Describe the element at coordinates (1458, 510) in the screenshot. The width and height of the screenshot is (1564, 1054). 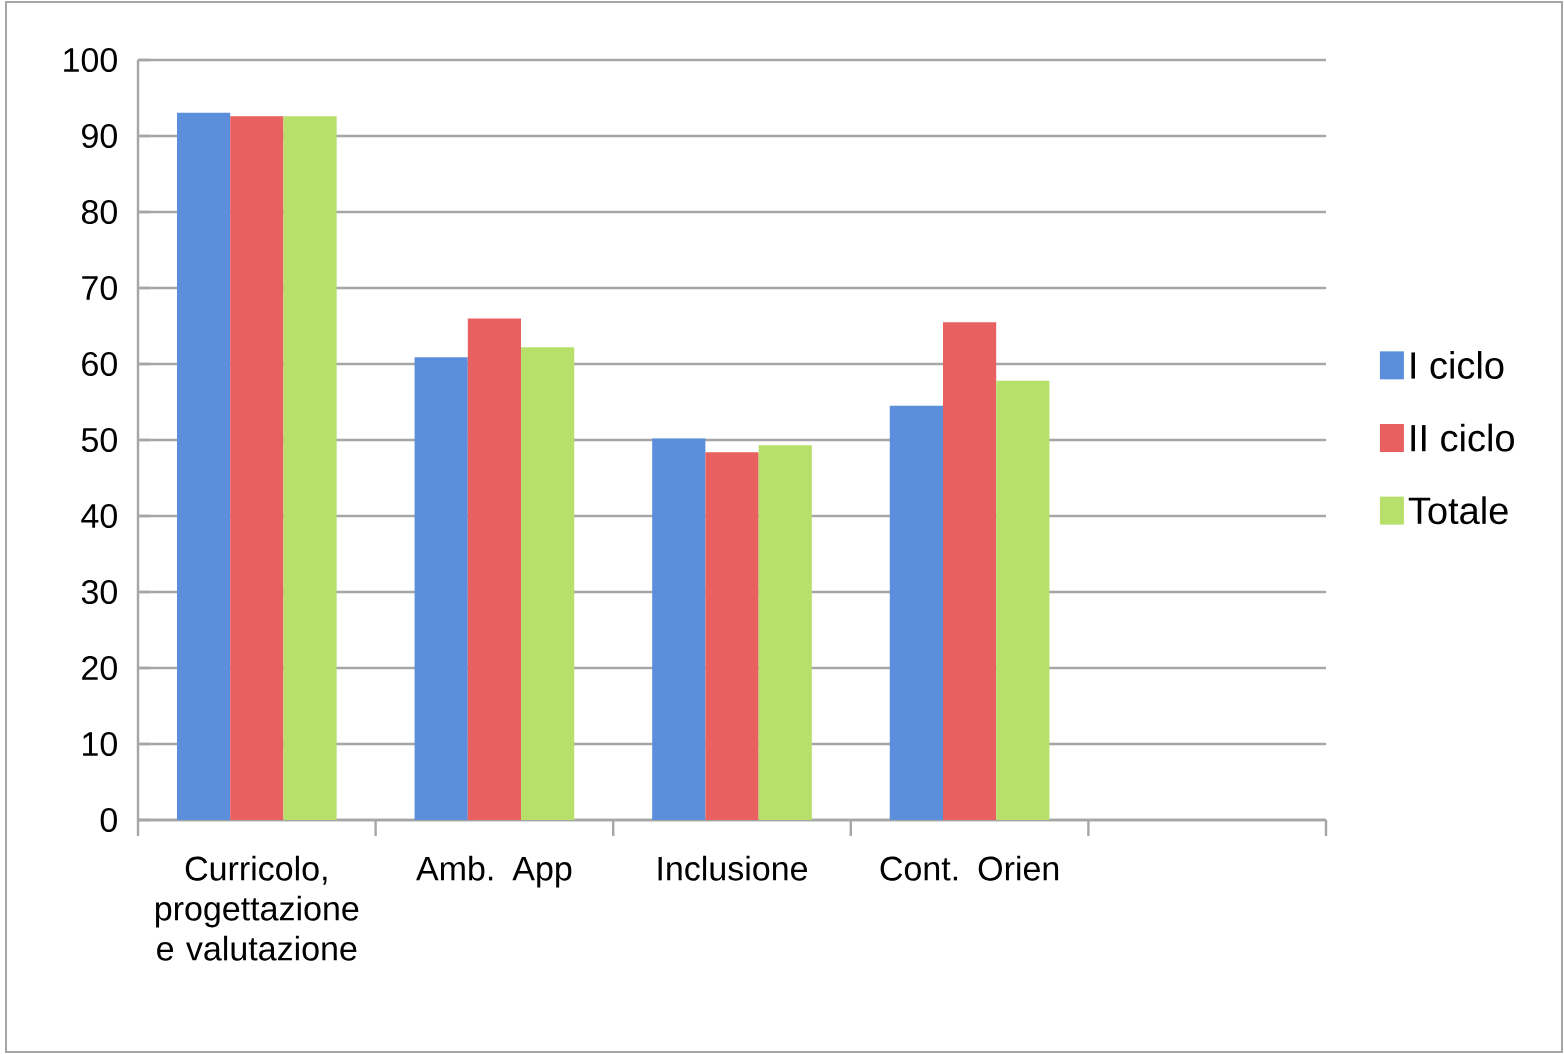
I see `legend-label: Totale` at that location.